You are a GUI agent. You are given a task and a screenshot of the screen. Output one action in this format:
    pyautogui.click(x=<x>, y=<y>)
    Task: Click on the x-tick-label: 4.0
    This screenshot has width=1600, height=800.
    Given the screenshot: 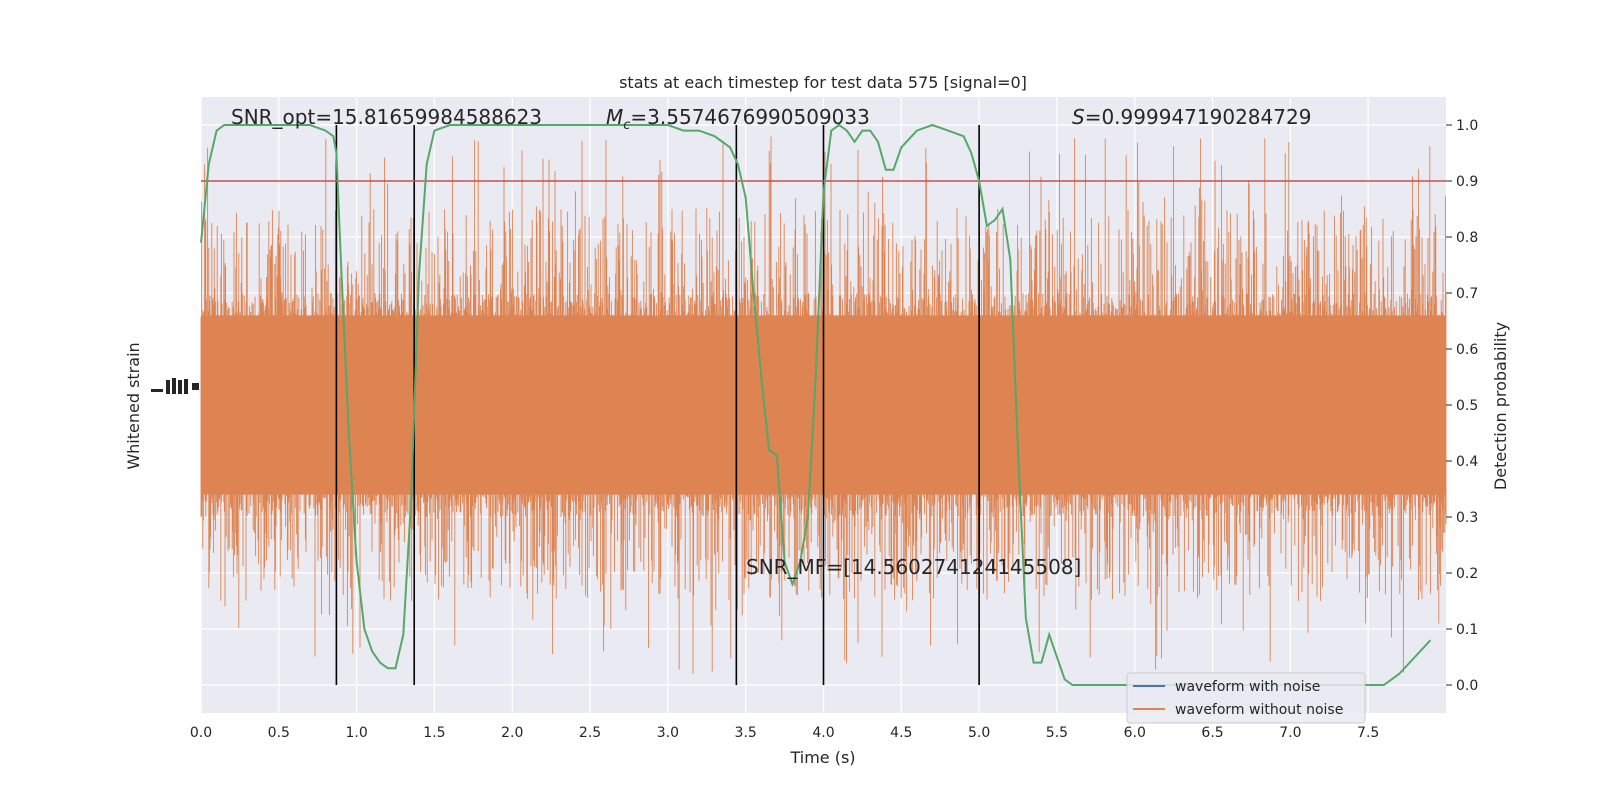 What is the action you would take?
    pyautogui.click(x=823, y=733)
    